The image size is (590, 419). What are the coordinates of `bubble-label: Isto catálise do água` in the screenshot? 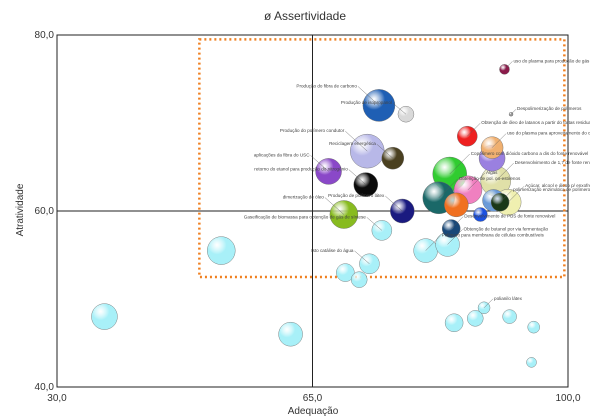 It's located at (332, 250).